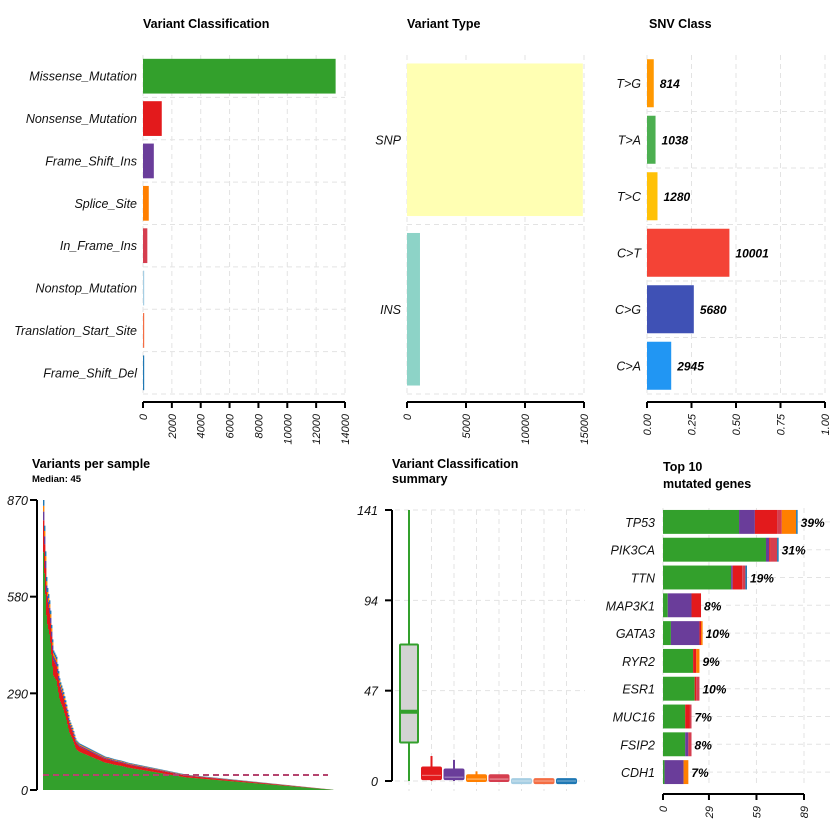 The image size is (840, 840). What do you see at coordinates (391, 310) in the screenshot?
I see `category-label: INS` at bounding box center [391, 310].